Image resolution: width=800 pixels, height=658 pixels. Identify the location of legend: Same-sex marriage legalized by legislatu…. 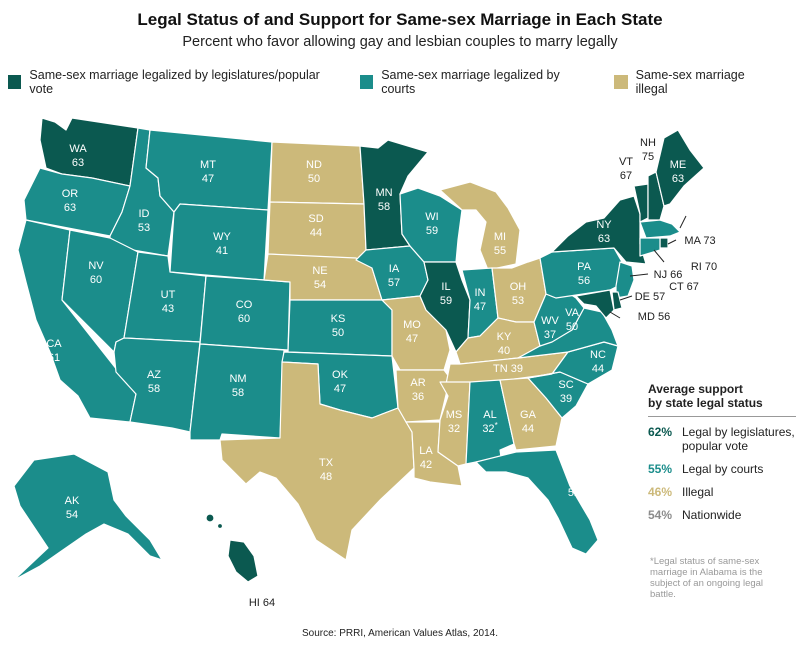
(404, 82).